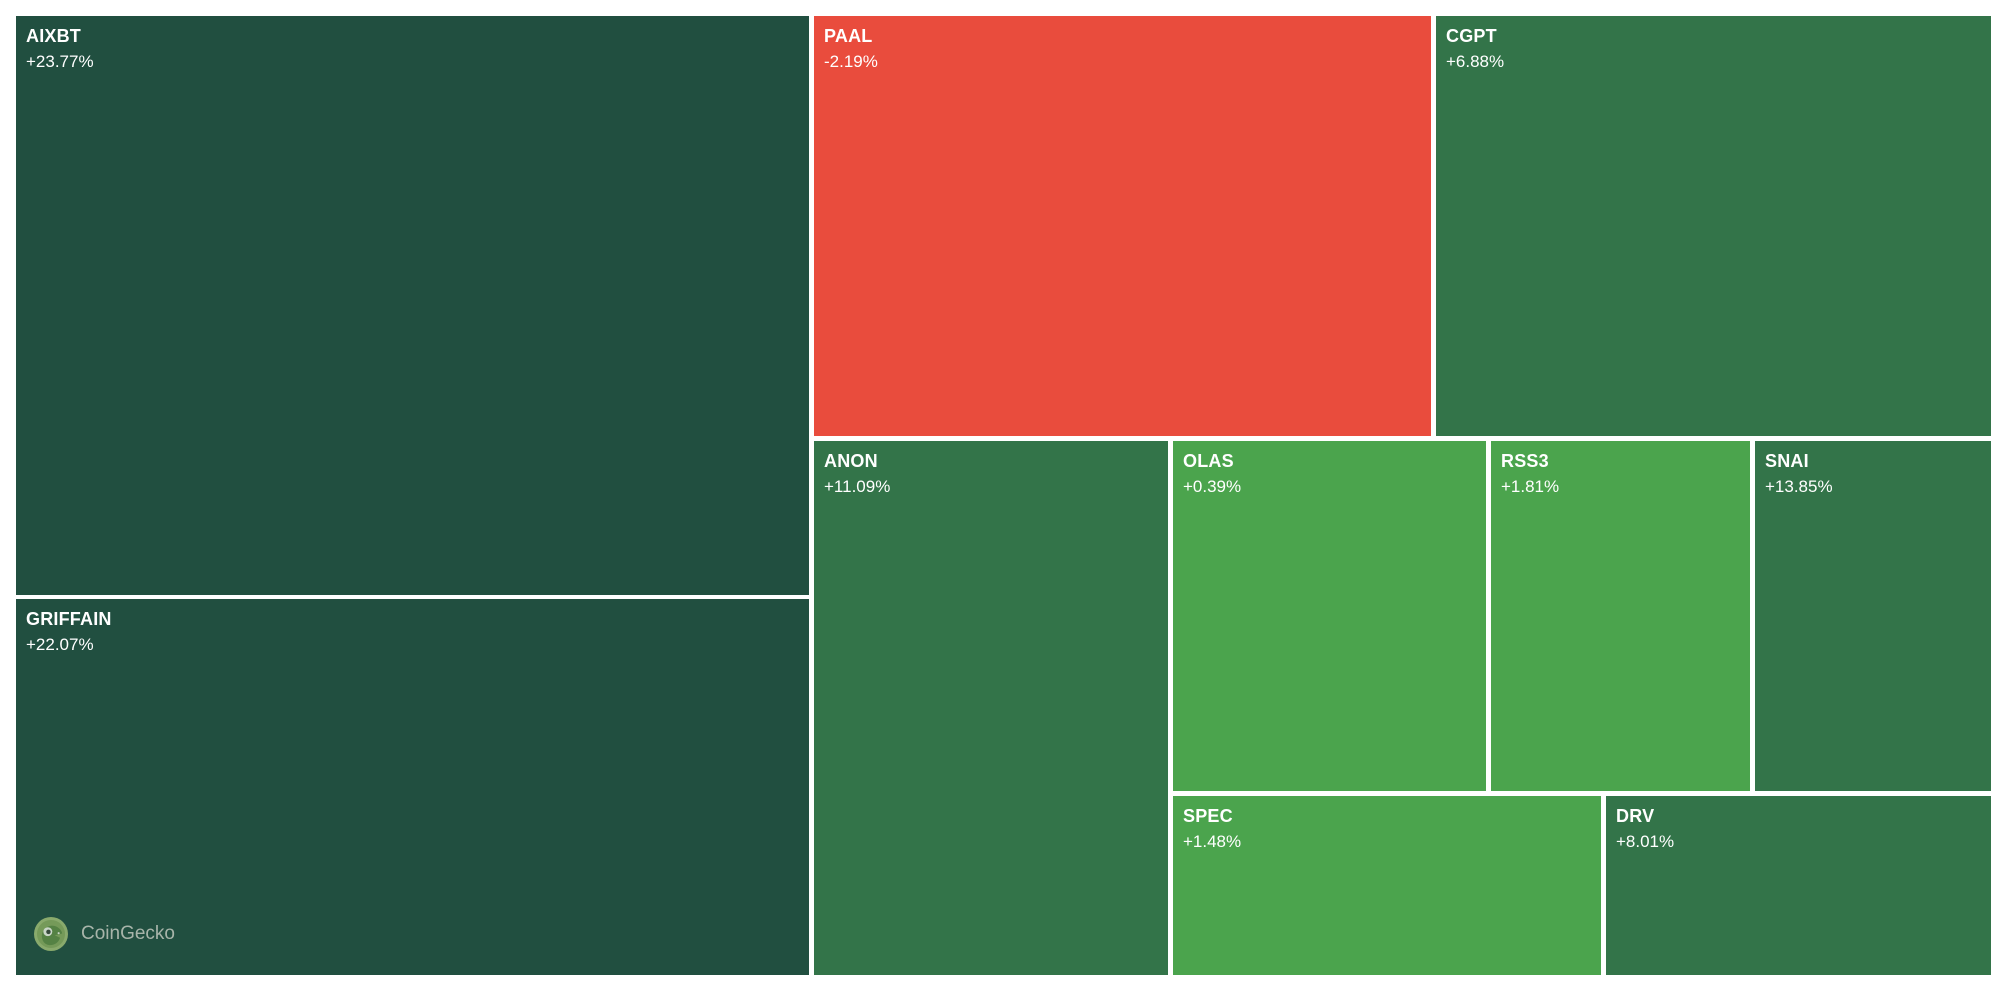 This screenshot has width=2008, height=994. I want to click on tile-change: +0.39%, so click(1212, 486).